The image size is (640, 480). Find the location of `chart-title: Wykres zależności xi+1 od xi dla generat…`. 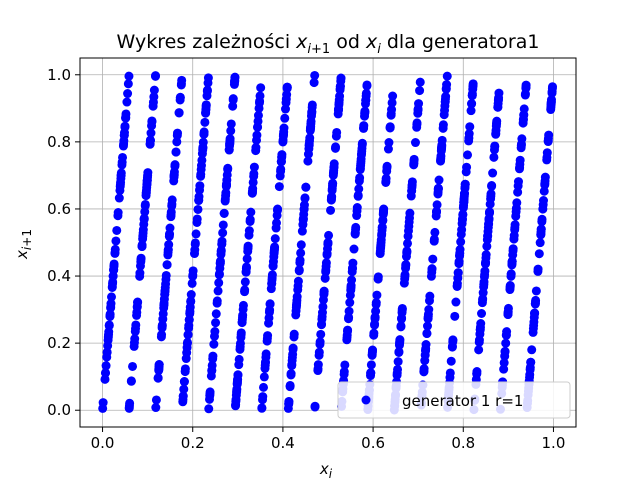

chart-title: Wykres zależności xi+1 od xi dla generat… is located at coordinates (328, 44).